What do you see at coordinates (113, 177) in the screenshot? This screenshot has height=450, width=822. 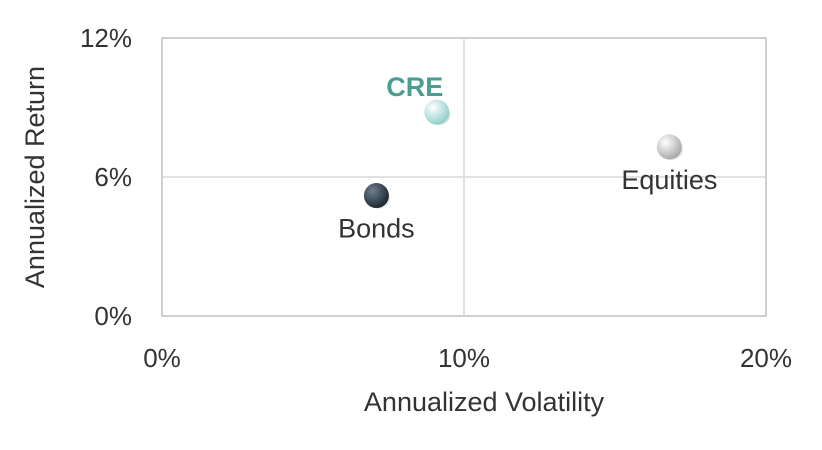 I see `y-tick-label: 6%` at bounding box center [113, 177].